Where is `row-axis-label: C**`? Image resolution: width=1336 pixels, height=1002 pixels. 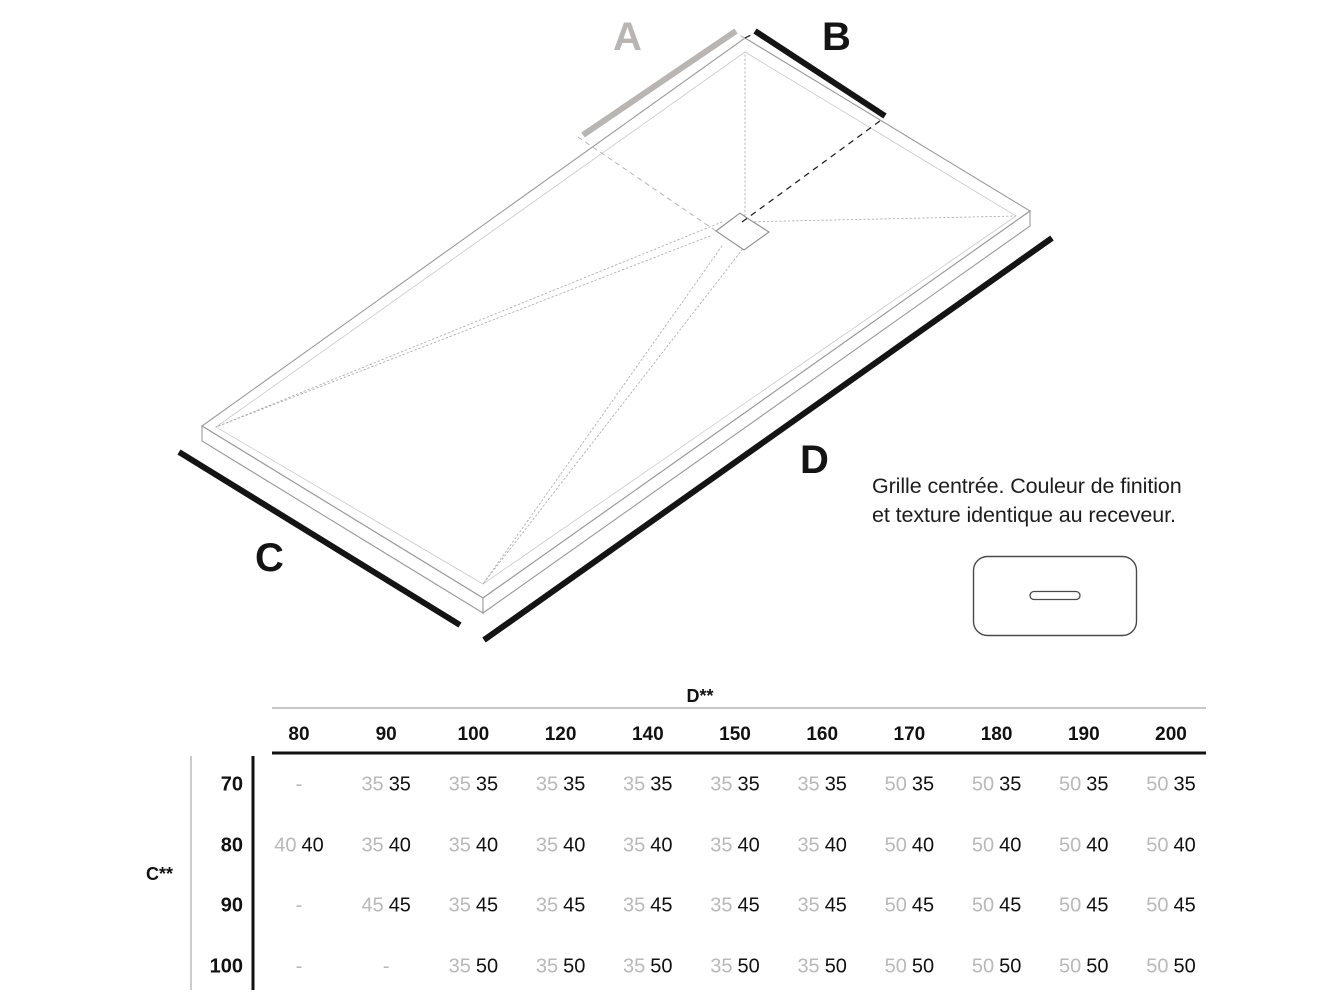
row-axis-label: C** is located at coordinates (160, 874).